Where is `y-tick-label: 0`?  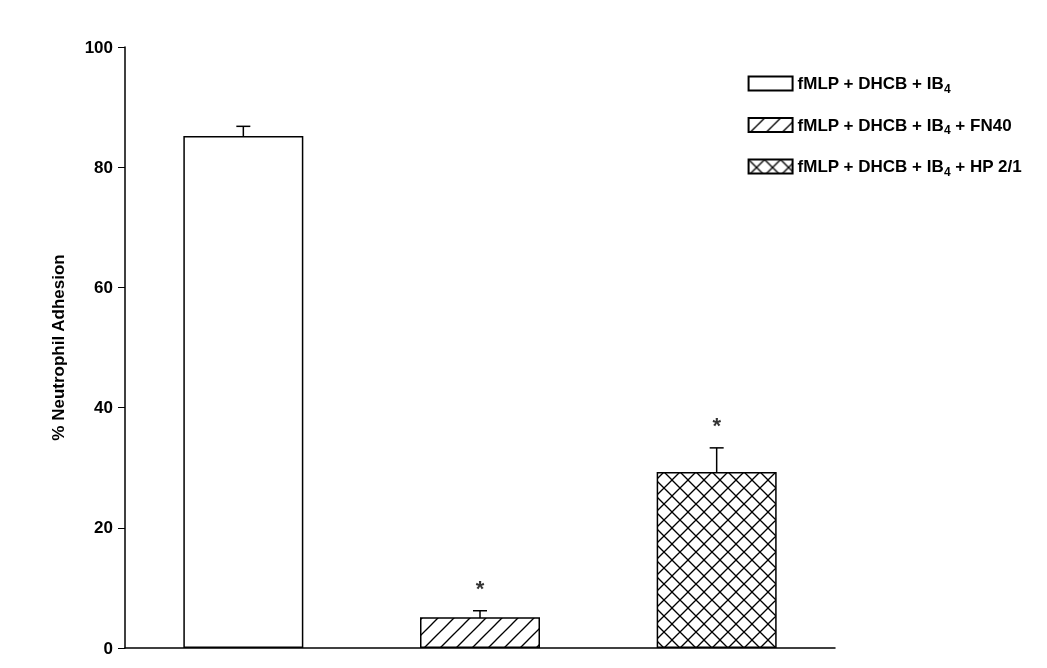
y-tick-label: 0 is located at coordinates (108, 648).